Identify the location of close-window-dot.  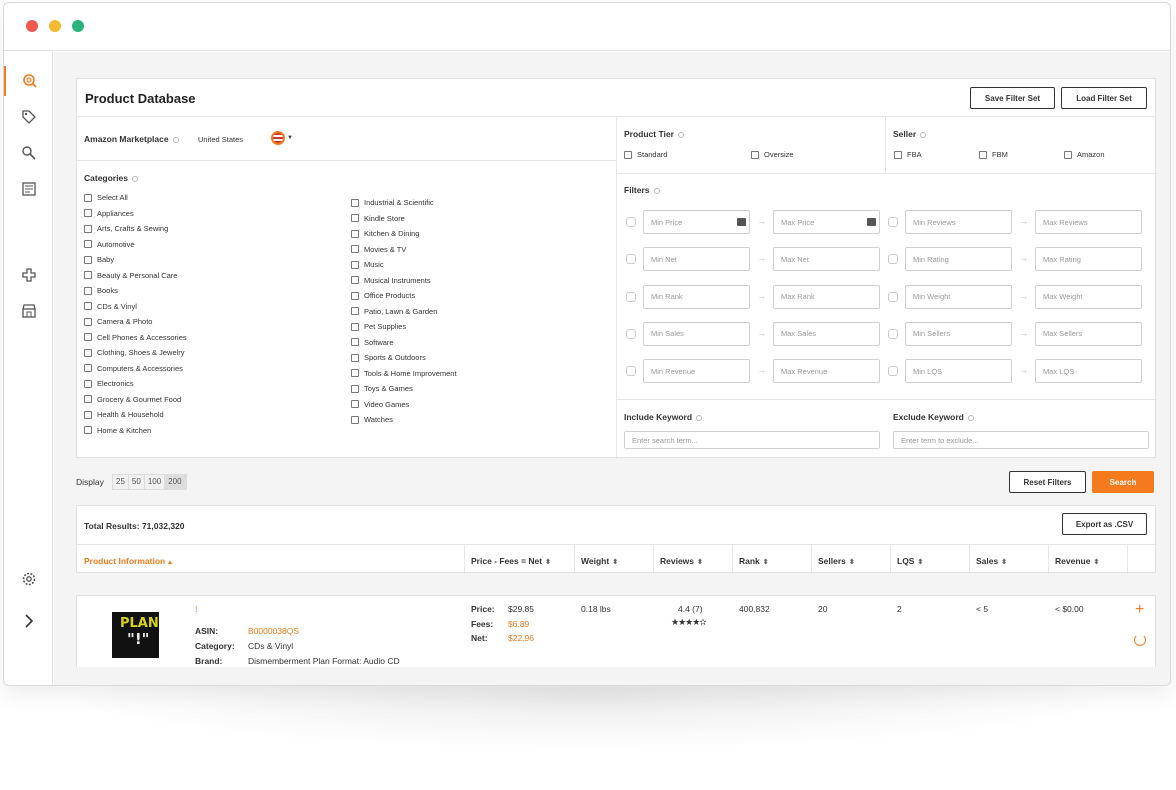
(32, 26).